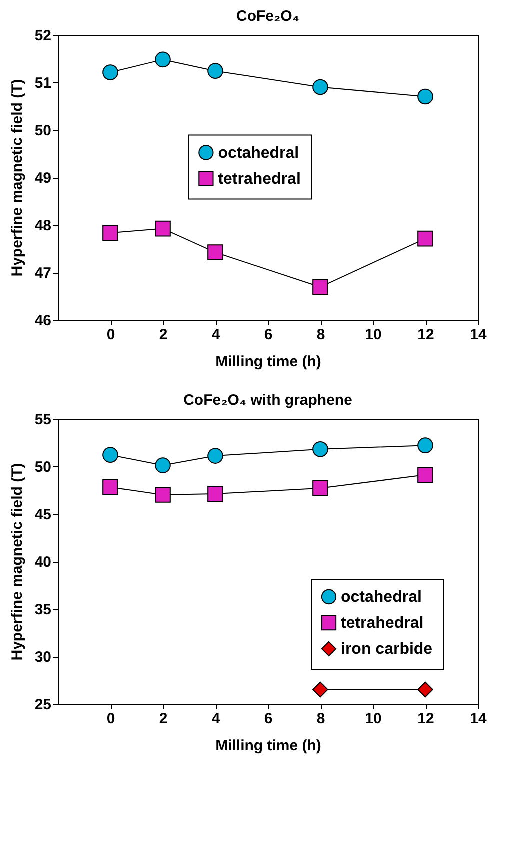 Image resolution: width=519 pixels, height=842 pixels. I want to click on y-tick-label: 52, so click(43, 36).